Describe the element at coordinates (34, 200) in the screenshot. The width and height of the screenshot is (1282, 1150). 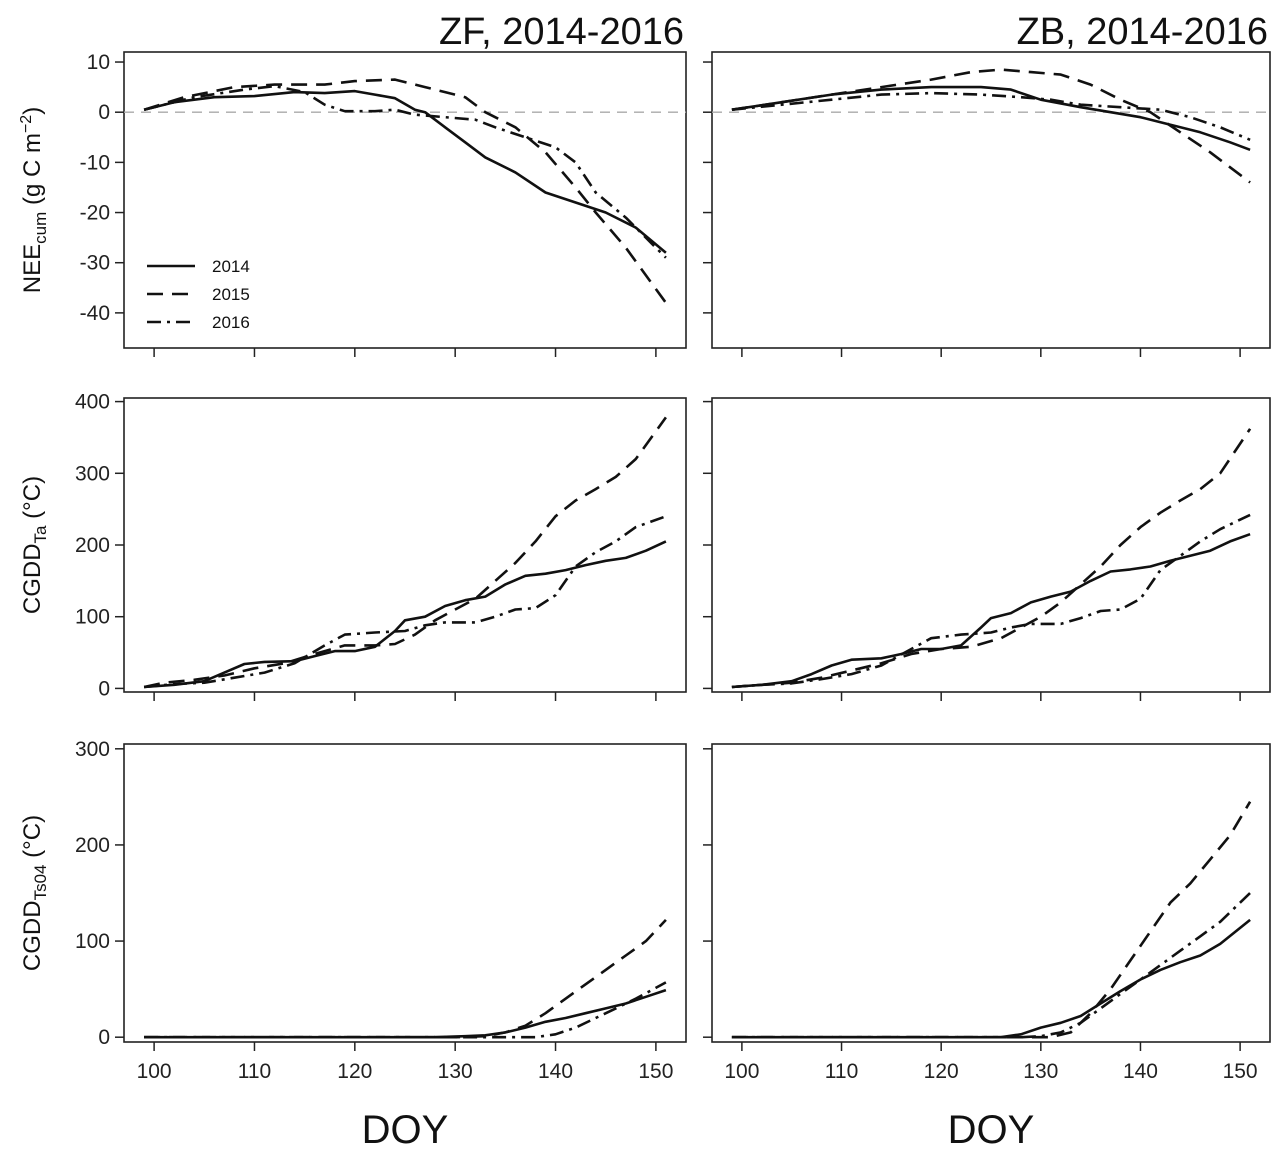
I see `y-axis-label: NEEcum (g C m−2)` at that location.